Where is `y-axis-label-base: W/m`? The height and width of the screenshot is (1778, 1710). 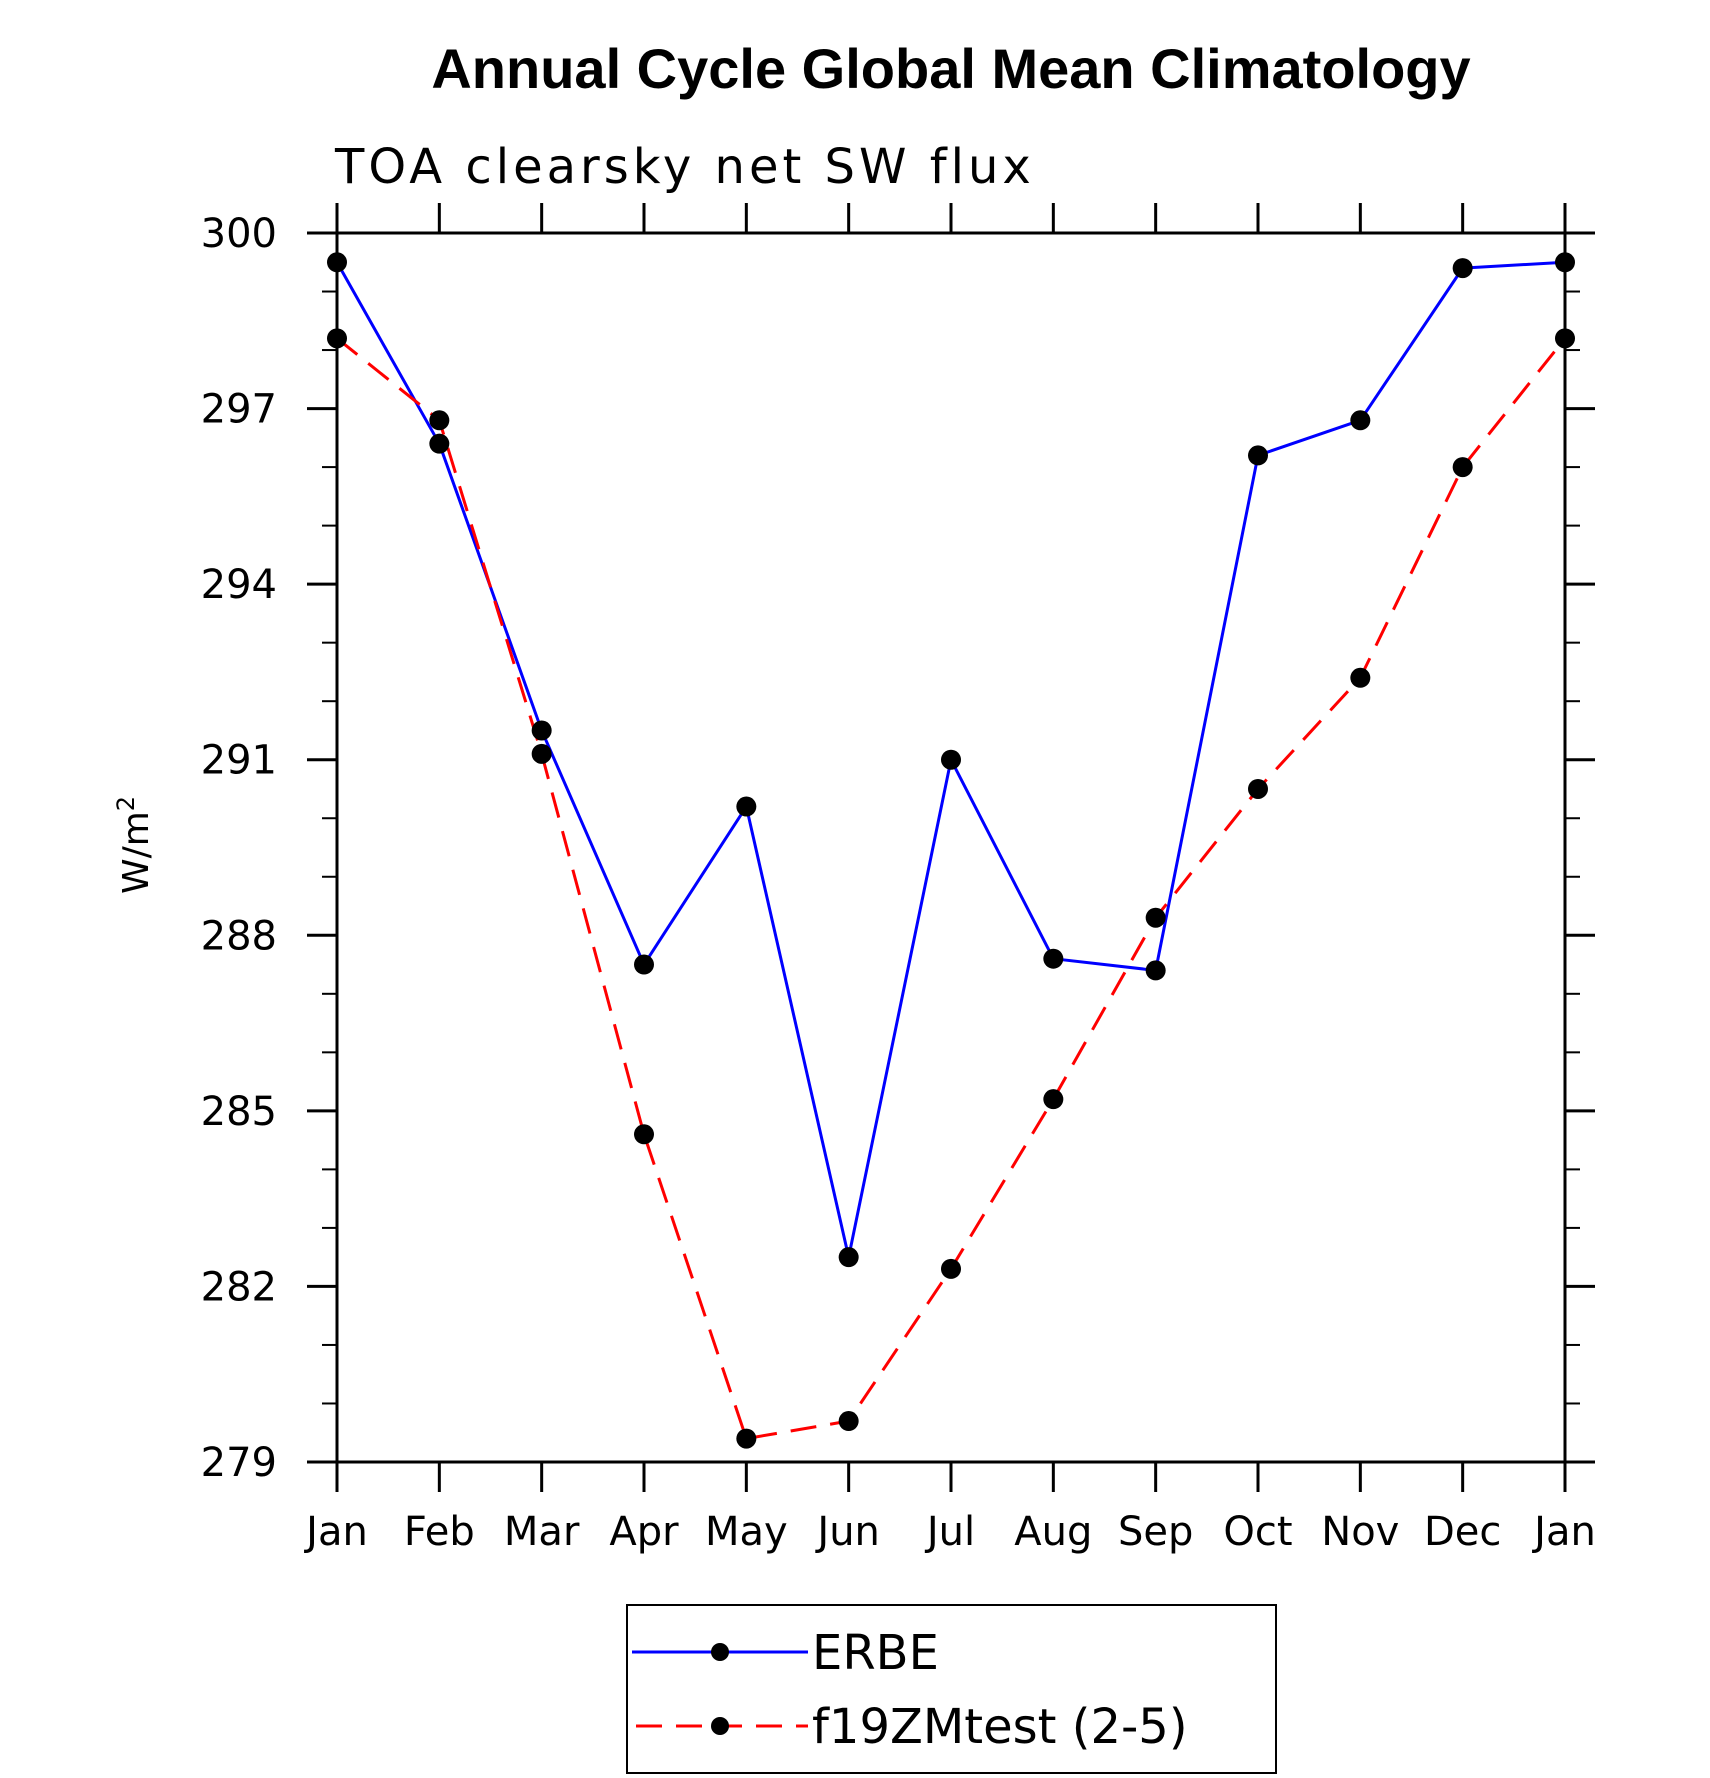 y-axis-label-base: W/m is located at coordinates (136, 852).